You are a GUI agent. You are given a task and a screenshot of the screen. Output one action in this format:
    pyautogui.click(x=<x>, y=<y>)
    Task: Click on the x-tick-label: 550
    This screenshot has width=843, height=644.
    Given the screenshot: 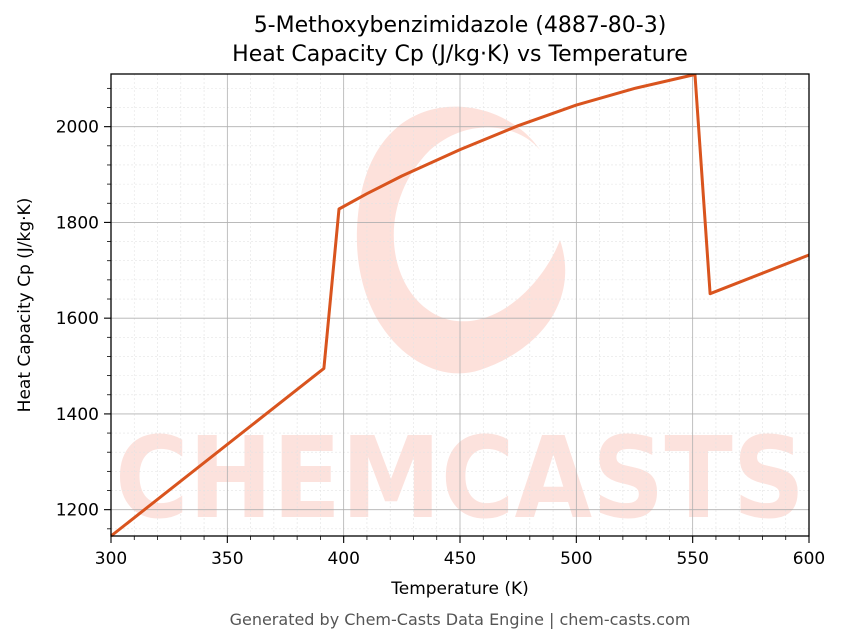 What is the action you would take?
    pyautogui.click(x=692, y=559)
    